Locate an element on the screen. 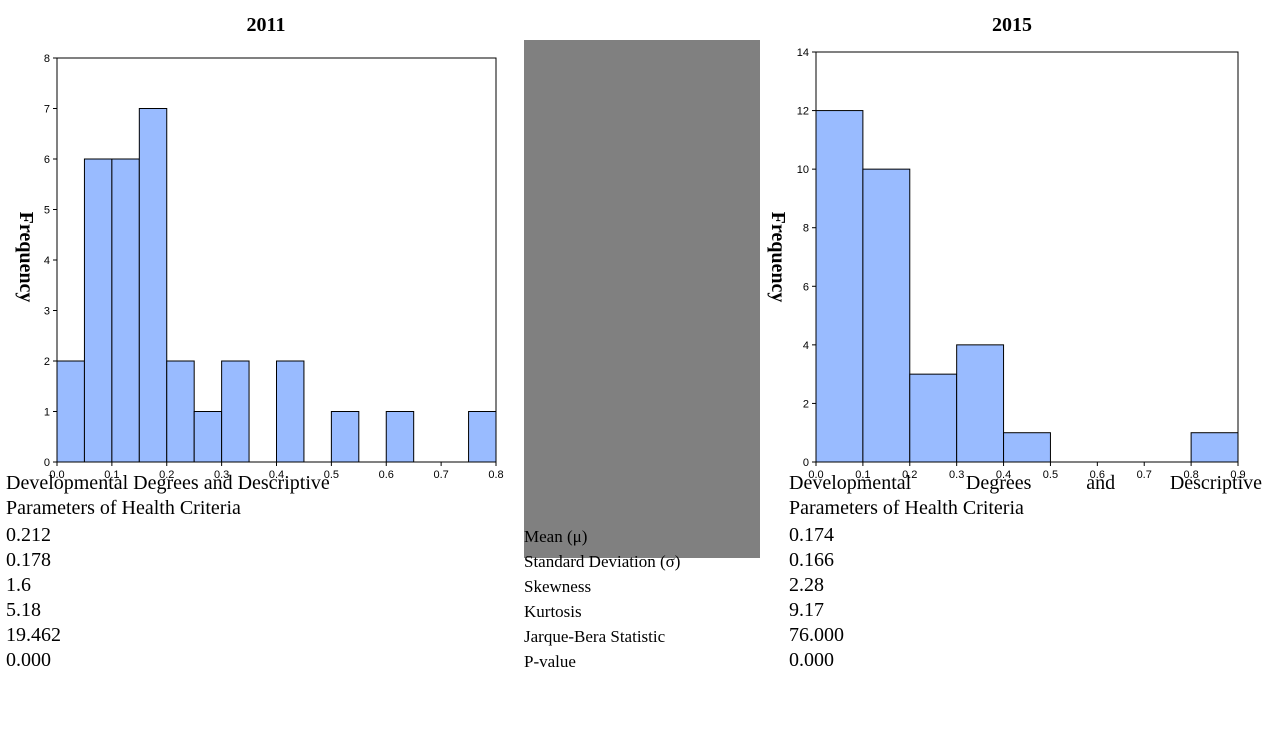 Image resolution: width=1266 pixels, height=738 pixels. y-tick-label: 3 is located at coordinates (47, 312).